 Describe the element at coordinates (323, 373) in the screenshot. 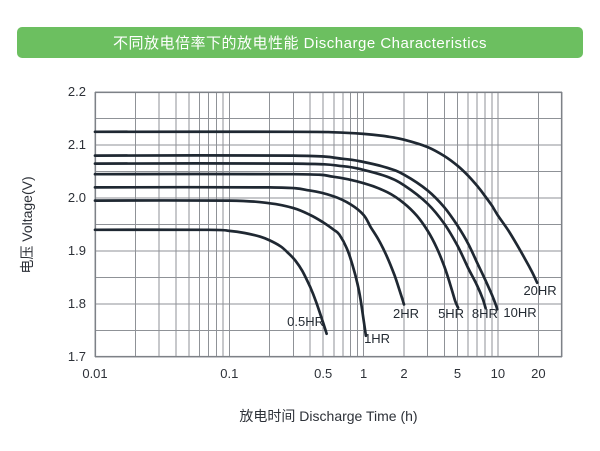

I see `x-tick-label: 0.5` at that location.